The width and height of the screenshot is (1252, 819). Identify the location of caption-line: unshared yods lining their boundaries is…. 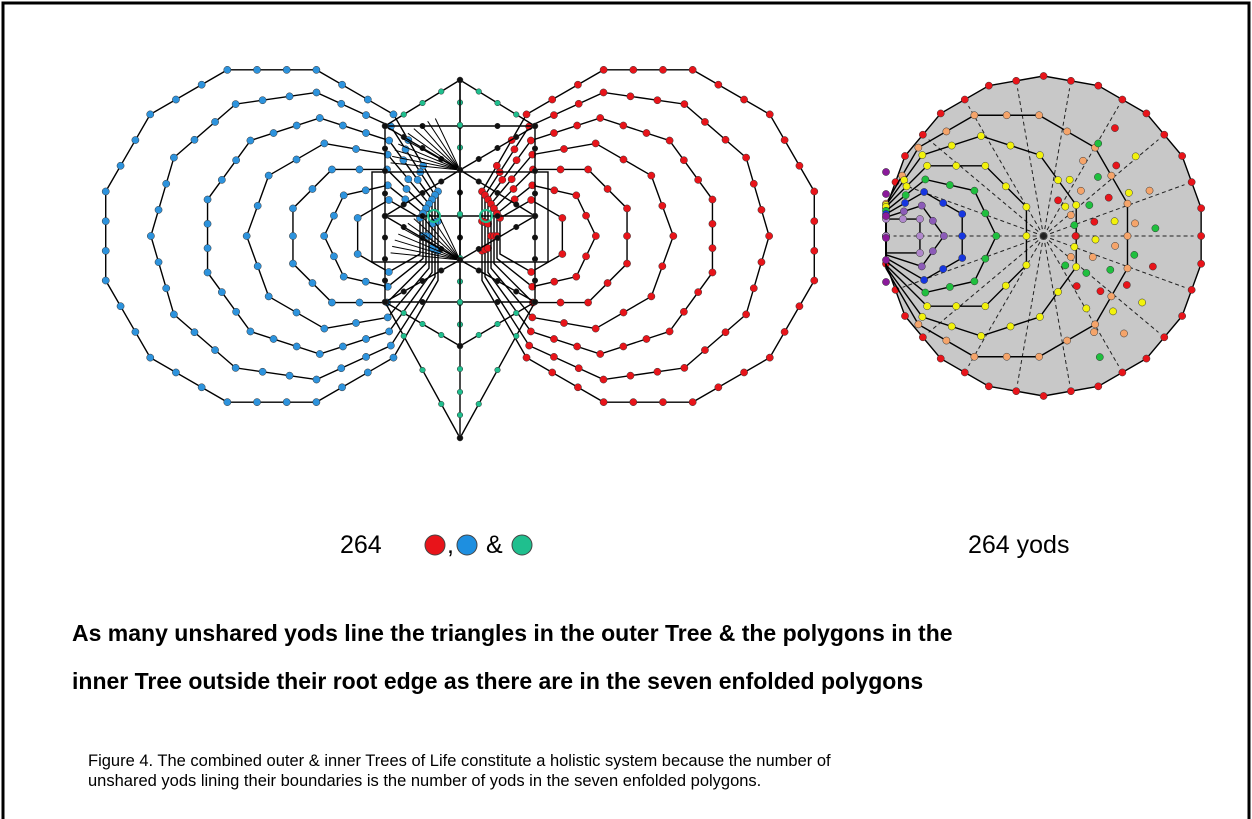
(424, 781).